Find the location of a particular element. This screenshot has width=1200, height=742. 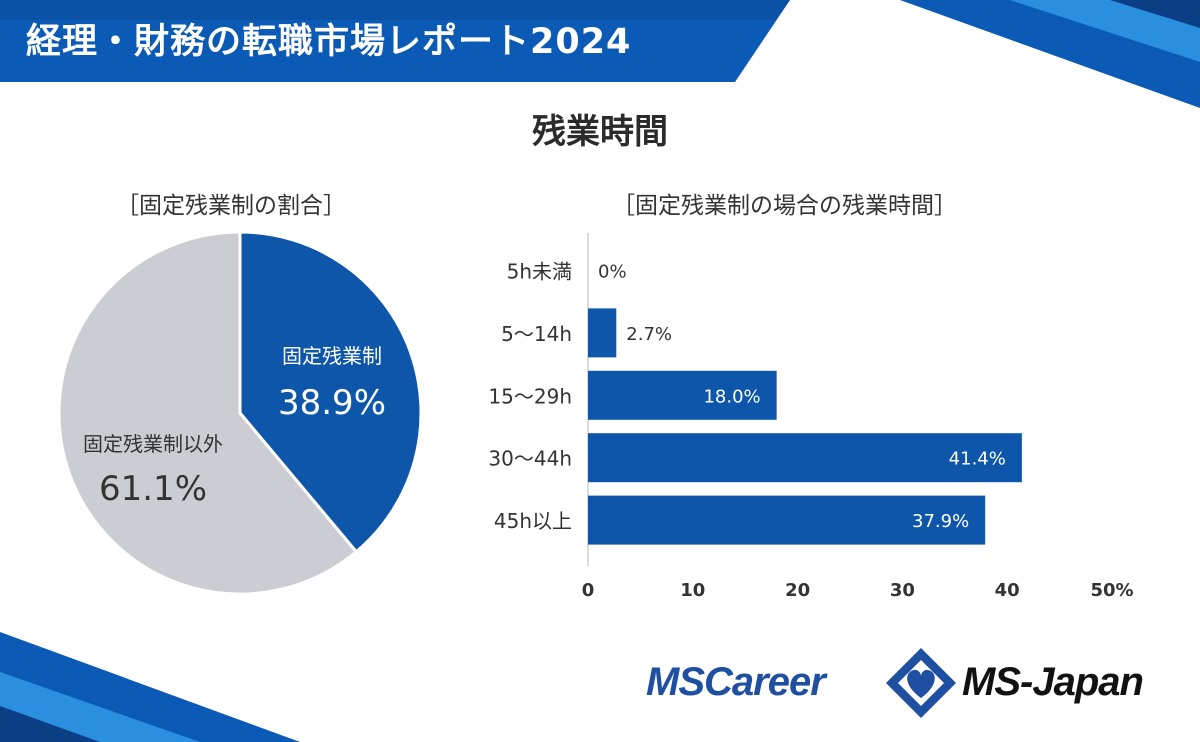

x-tick-label: 30 is located at coordinates (902, 590).